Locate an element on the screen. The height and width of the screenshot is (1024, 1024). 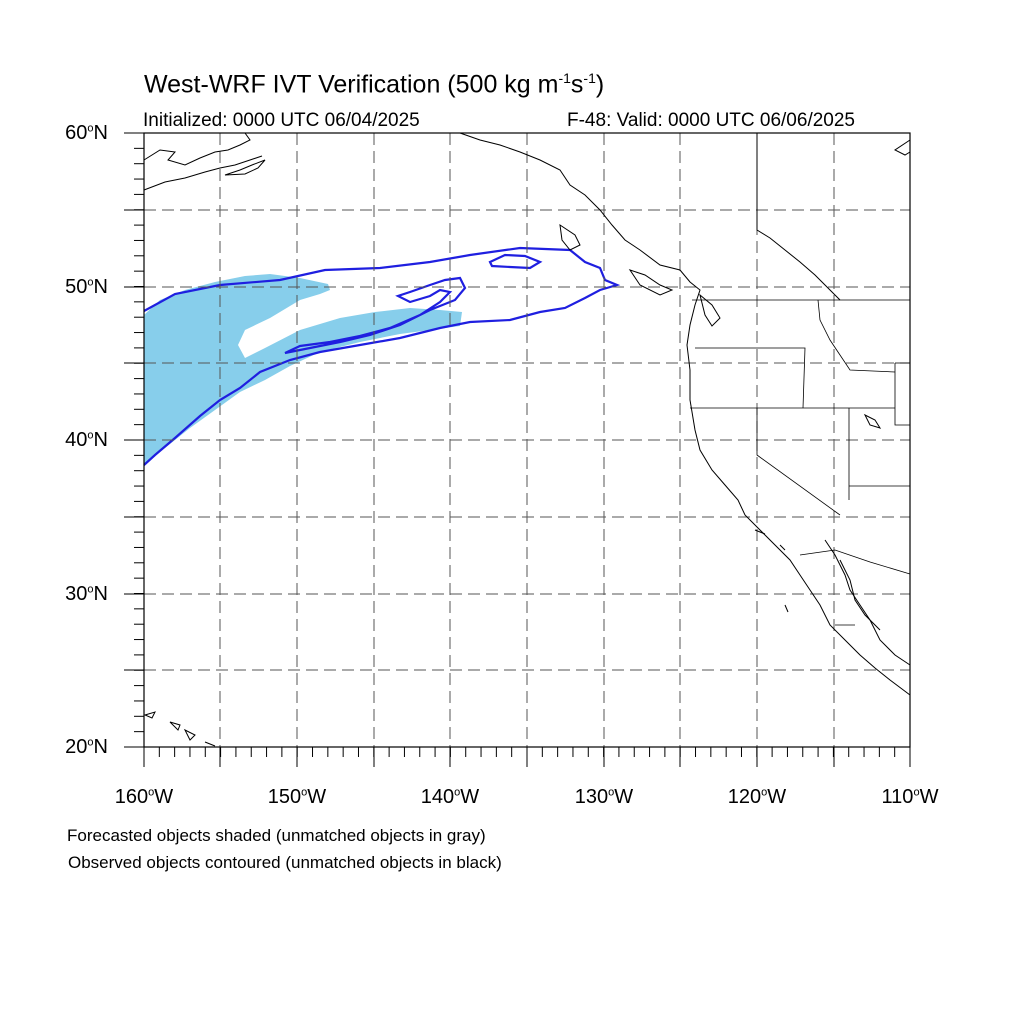
valid-time: F-48: Valid: 0000 UTC 06/06/2025 is located at coordinates (711, 120).